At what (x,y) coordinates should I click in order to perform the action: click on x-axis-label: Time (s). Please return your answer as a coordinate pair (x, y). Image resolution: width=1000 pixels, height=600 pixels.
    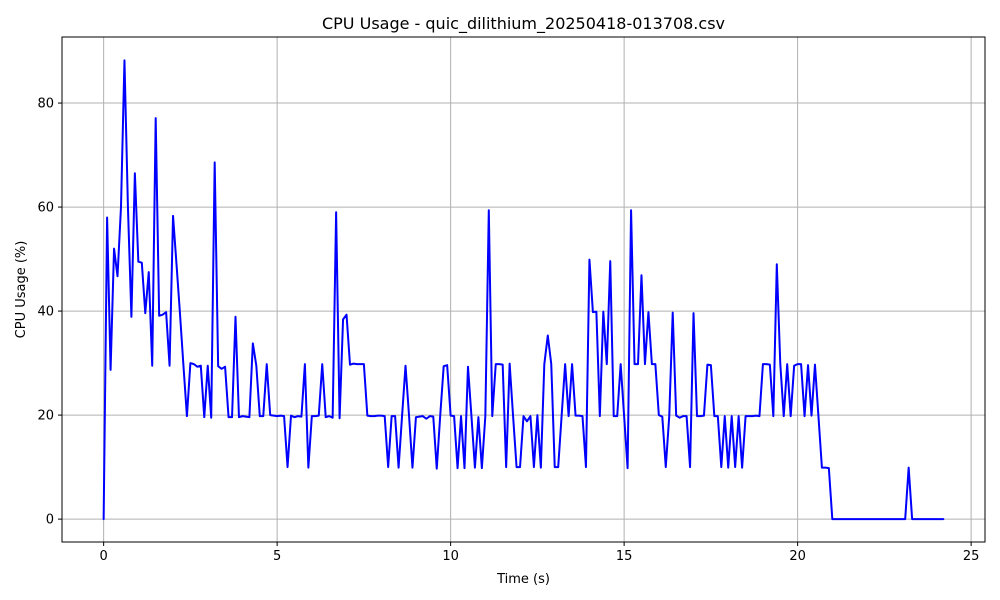
    Looking at the image, I should click on (523, 579).